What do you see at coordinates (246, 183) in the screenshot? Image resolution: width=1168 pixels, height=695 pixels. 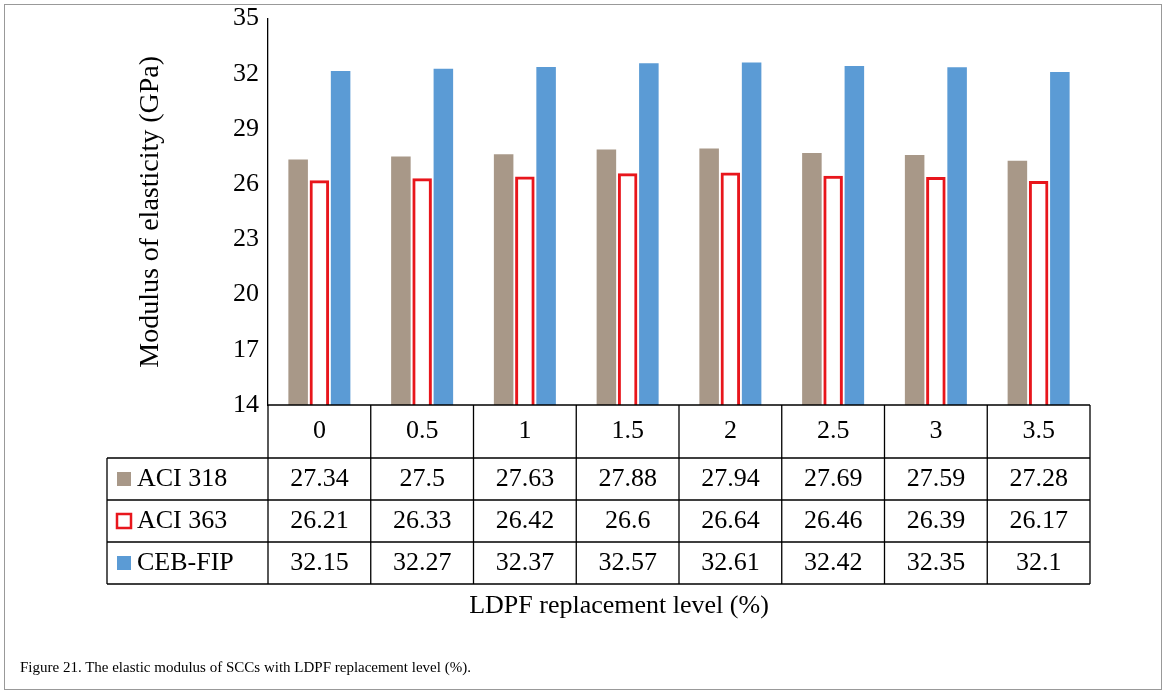 I see `y-tick-label: 26` at bounding box center [246, 183].